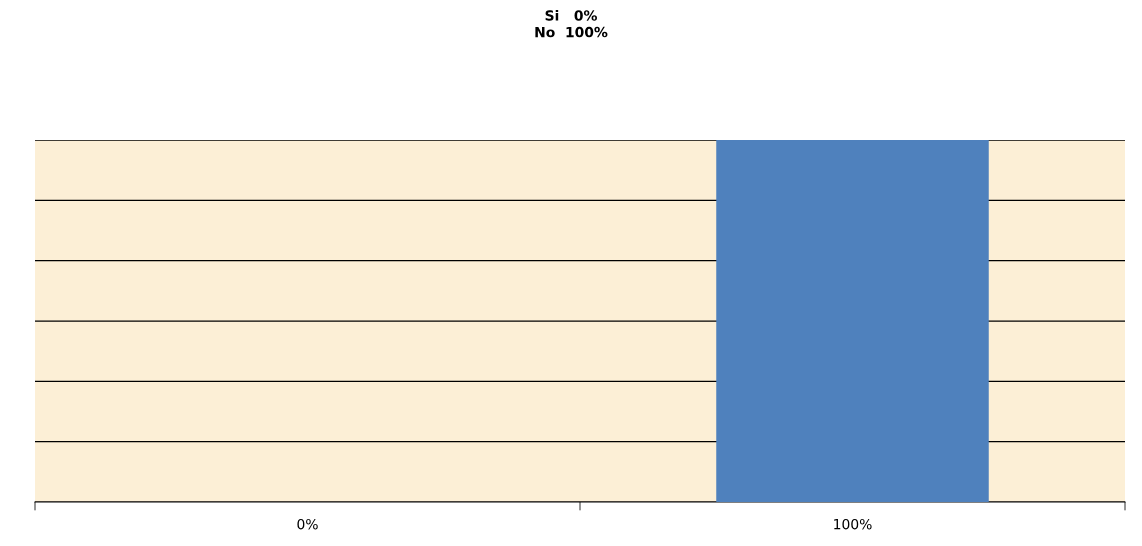  Describe the element at coordinates (571, 24) in the screenshot. I see `chart-title: Si 0% No 100%` at that location.